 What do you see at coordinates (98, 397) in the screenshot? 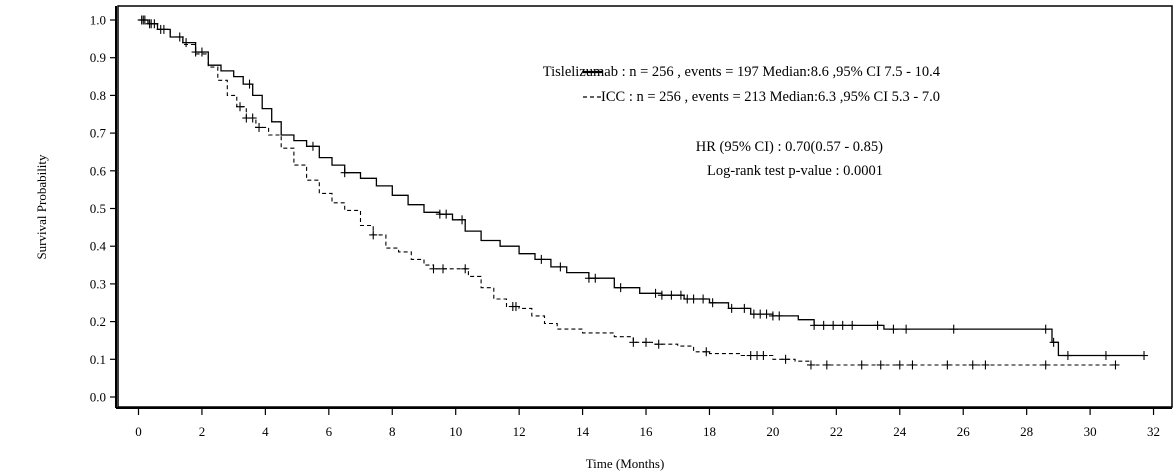
I see `y-tick-label: 0.0` at bounding box center [98, 397].